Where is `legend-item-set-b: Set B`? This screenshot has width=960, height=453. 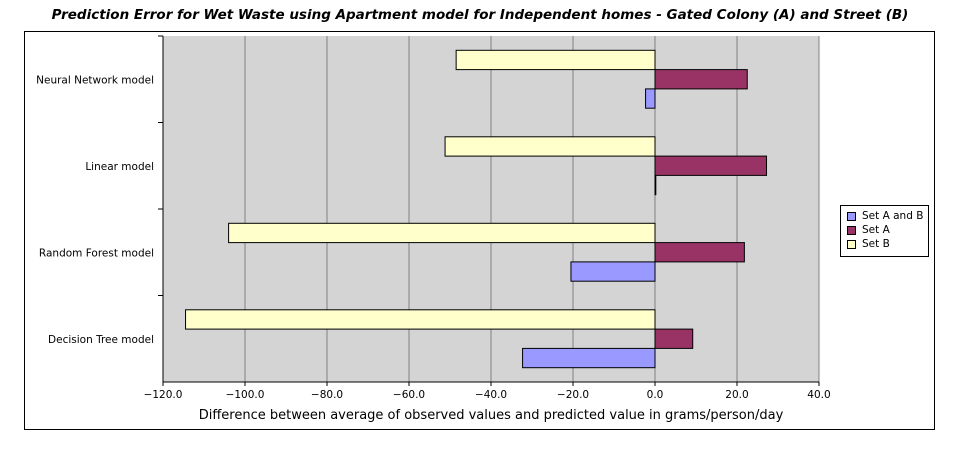 legend-item-set-b: Set B is located at coordinates (884, 244).